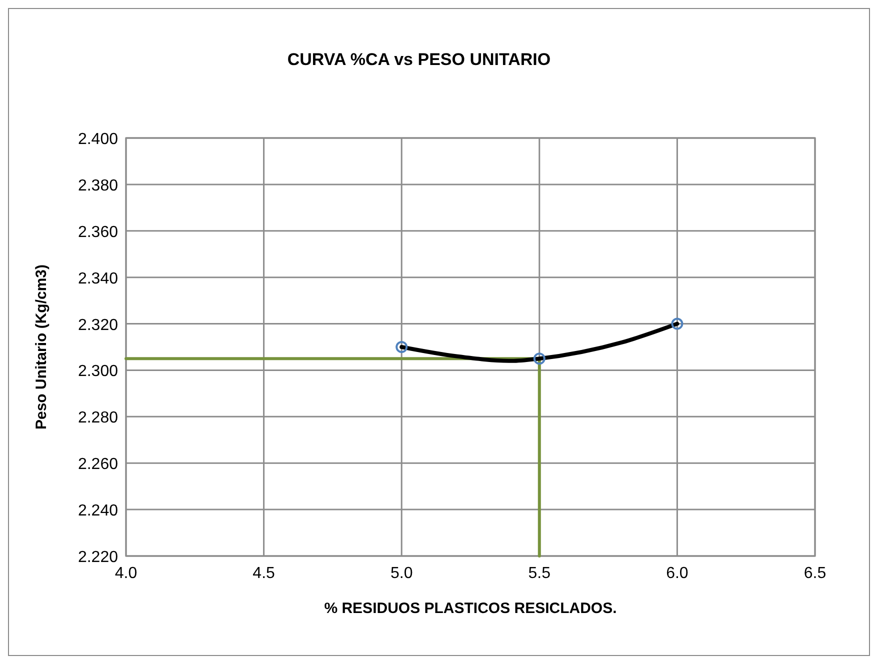  I want to click on x-tick-label: 5.5, so click(539, 573).